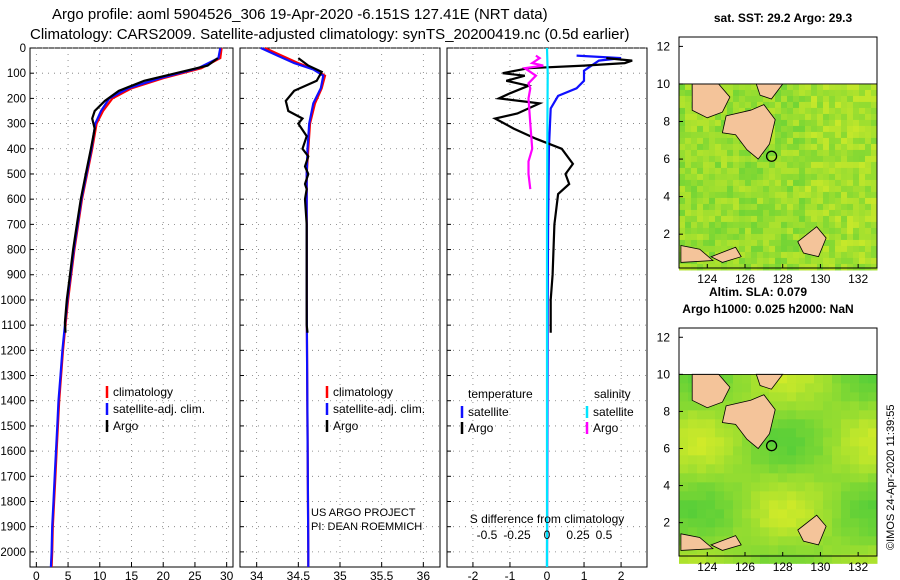 This screenshot has height=580, width=900. I want to click on series-t-argo, so click(562, 195).